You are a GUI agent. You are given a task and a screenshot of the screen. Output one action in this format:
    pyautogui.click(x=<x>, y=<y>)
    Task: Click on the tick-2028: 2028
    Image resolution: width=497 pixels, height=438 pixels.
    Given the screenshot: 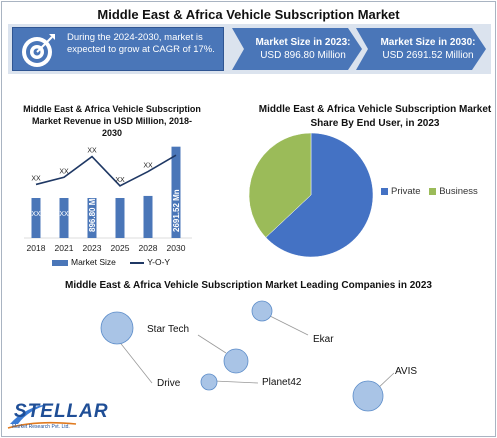 What is the action you would take?
    pyautogui.click(x=148, y=248)
    